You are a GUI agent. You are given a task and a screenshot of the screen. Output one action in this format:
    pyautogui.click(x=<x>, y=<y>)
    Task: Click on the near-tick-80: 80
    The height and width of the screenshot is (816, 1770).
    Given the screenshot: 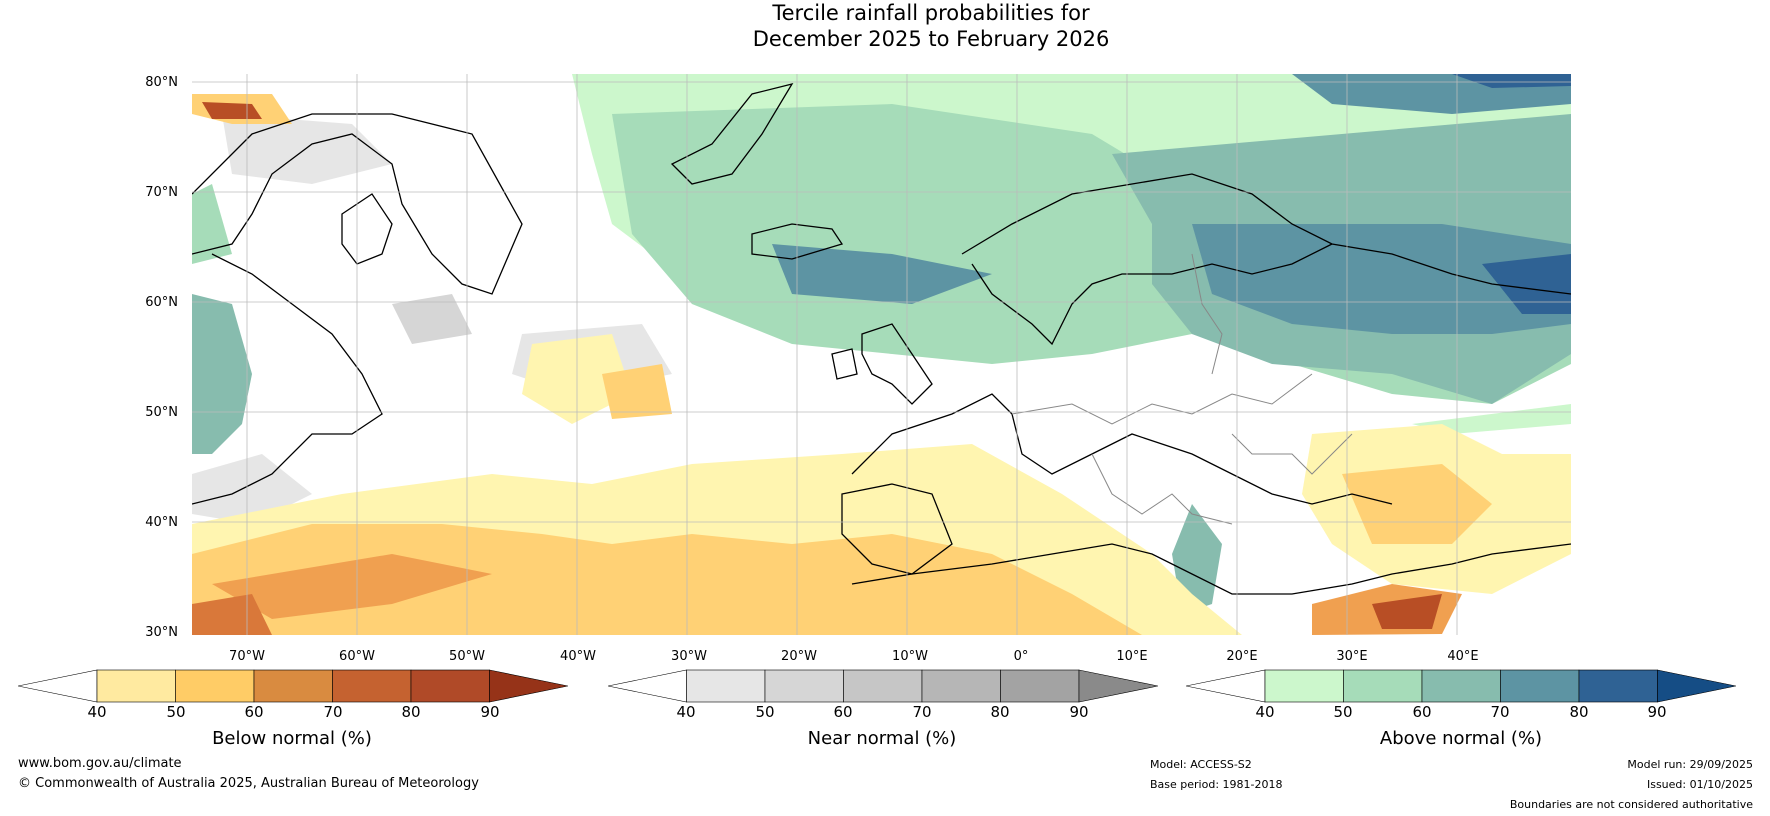 What is the action you would take?
    pyautogui.click(x=1000, y=712)
    